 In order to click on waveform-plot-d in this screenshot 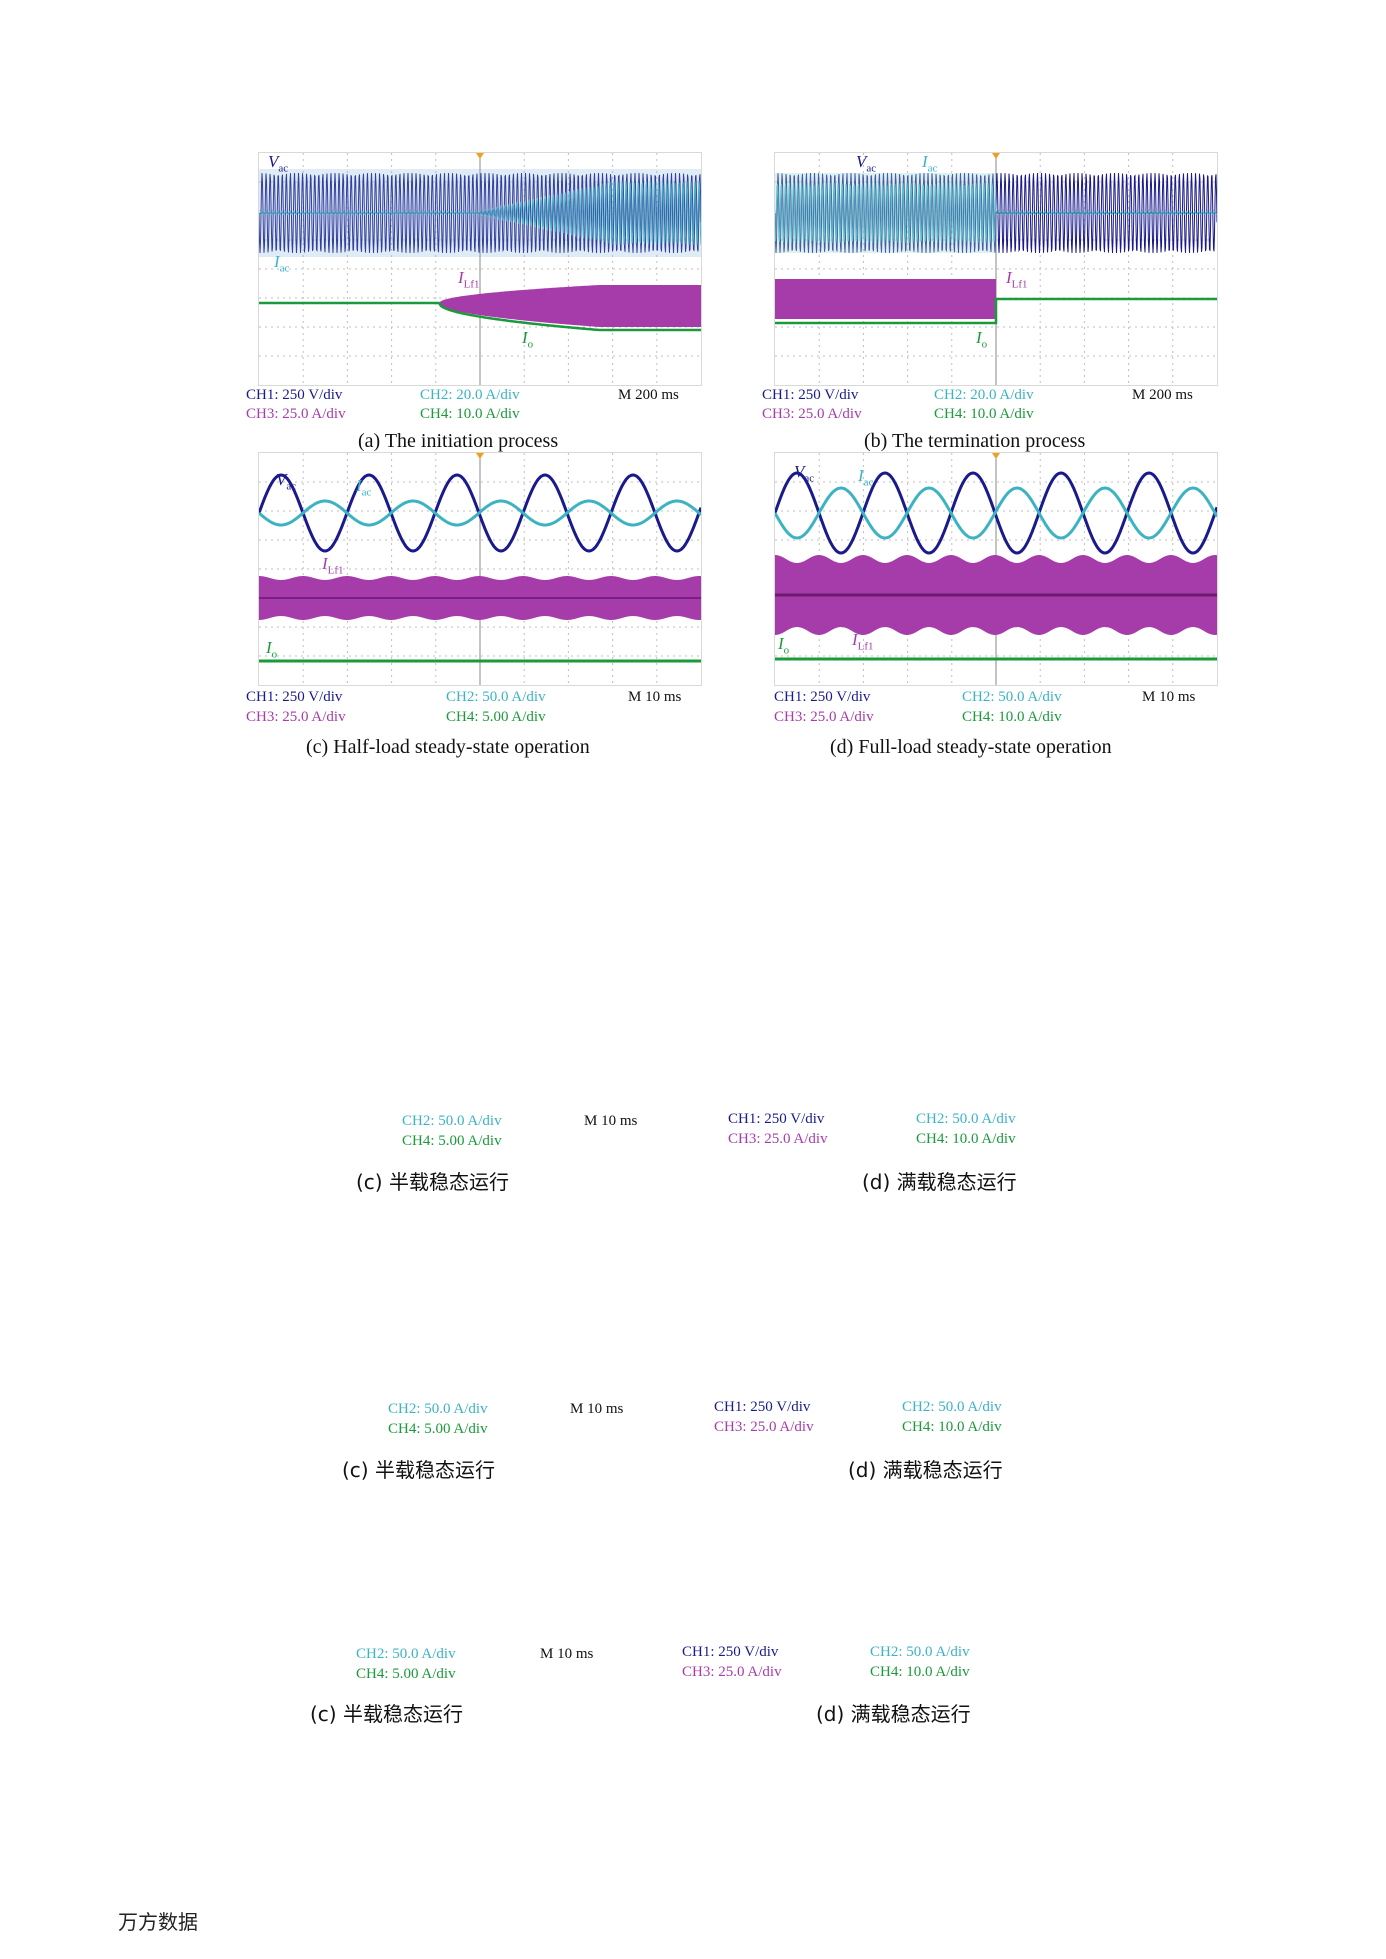, I will do `click(996, 569)`.